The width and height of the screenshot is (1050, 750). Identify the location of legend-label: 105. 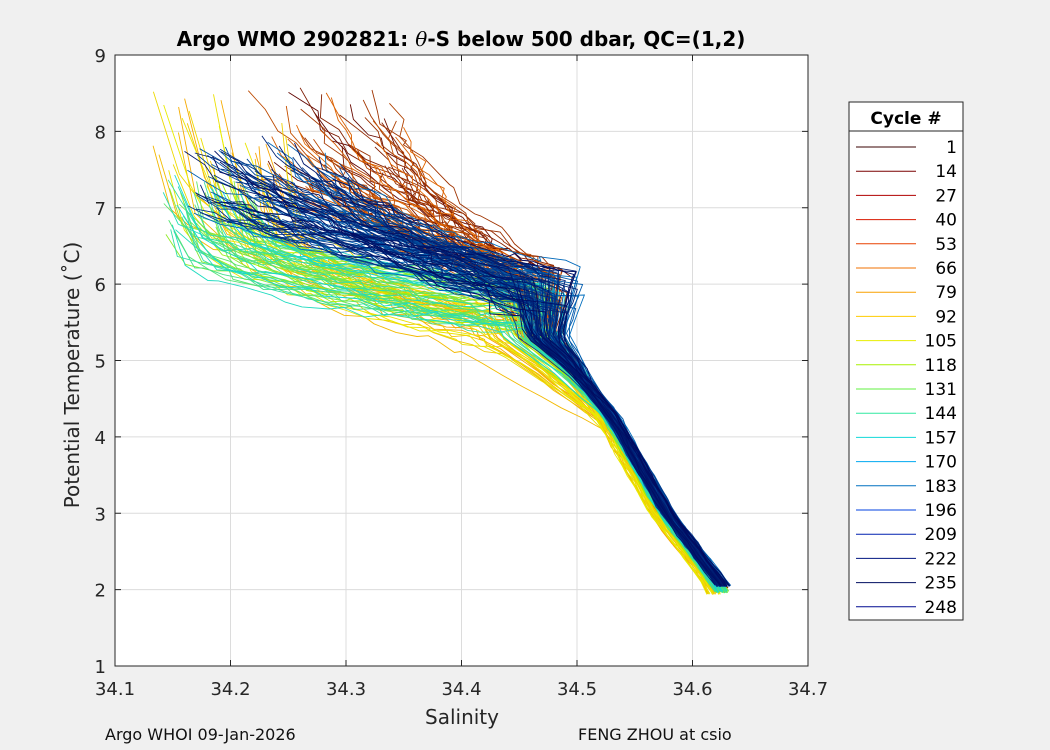
(941, 342).